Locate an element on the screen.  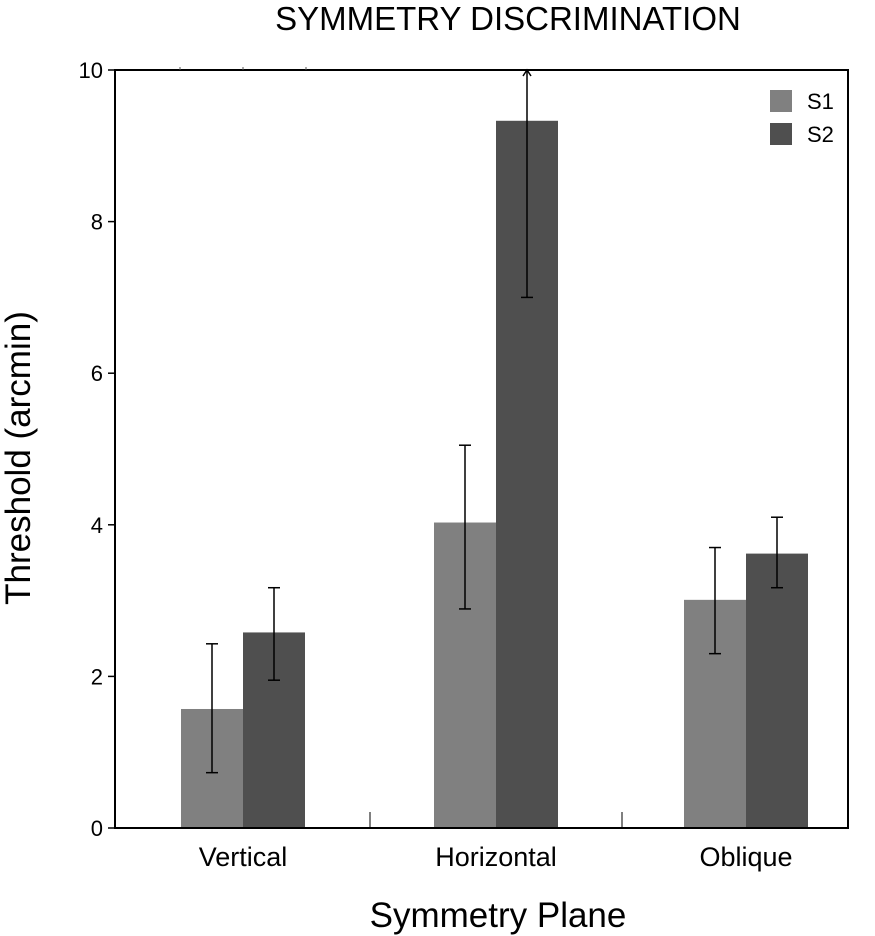
bar-s2-oblique is located at coordinates (777, 690).